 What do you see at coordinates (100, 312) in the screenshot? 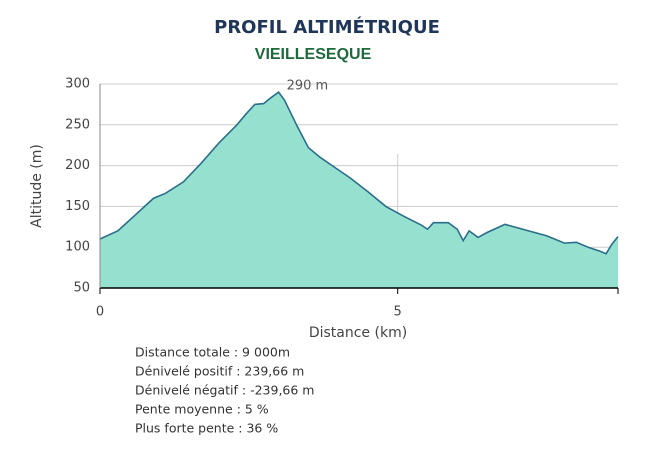
I see `x-tick-label: 0` at bounding box center [100, 312].